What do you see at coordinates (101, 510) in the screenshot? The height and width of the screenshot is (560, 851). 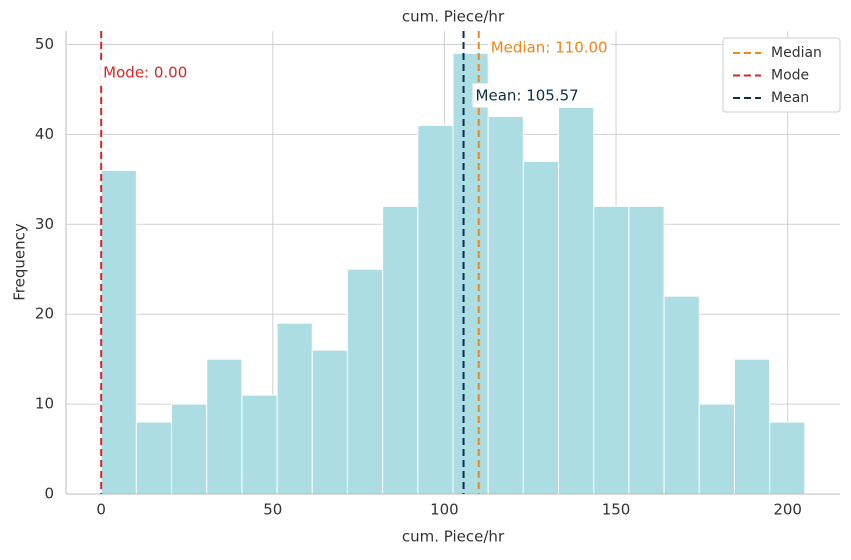 I see `x-tick-label: 0` at bounding box center [101, 510].